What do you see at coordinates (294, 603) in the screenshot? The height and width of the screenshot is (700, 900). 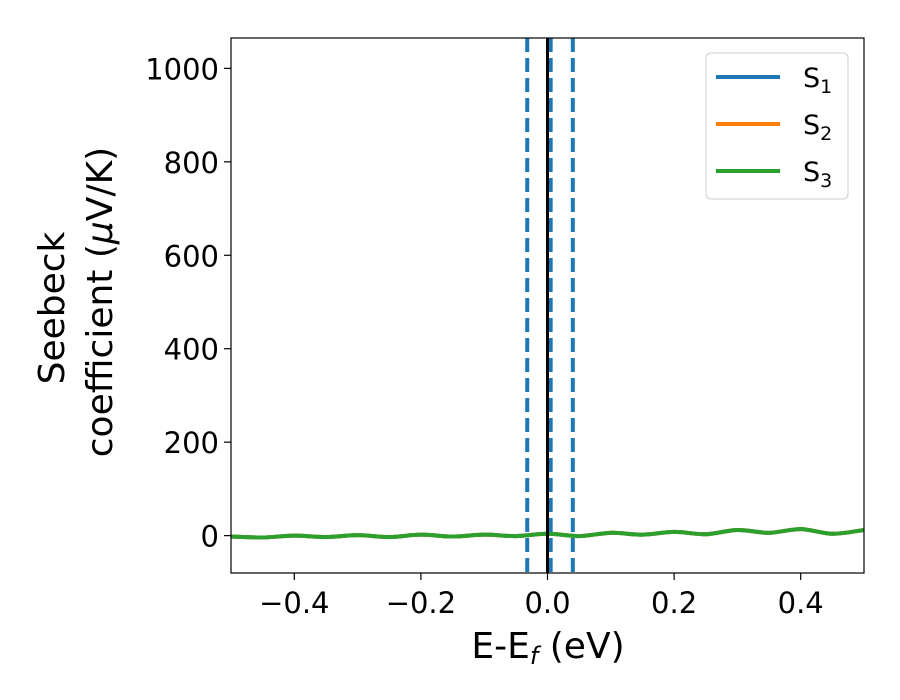 I see `x-tick-label: −0.4` at bounding box center [294, 603].